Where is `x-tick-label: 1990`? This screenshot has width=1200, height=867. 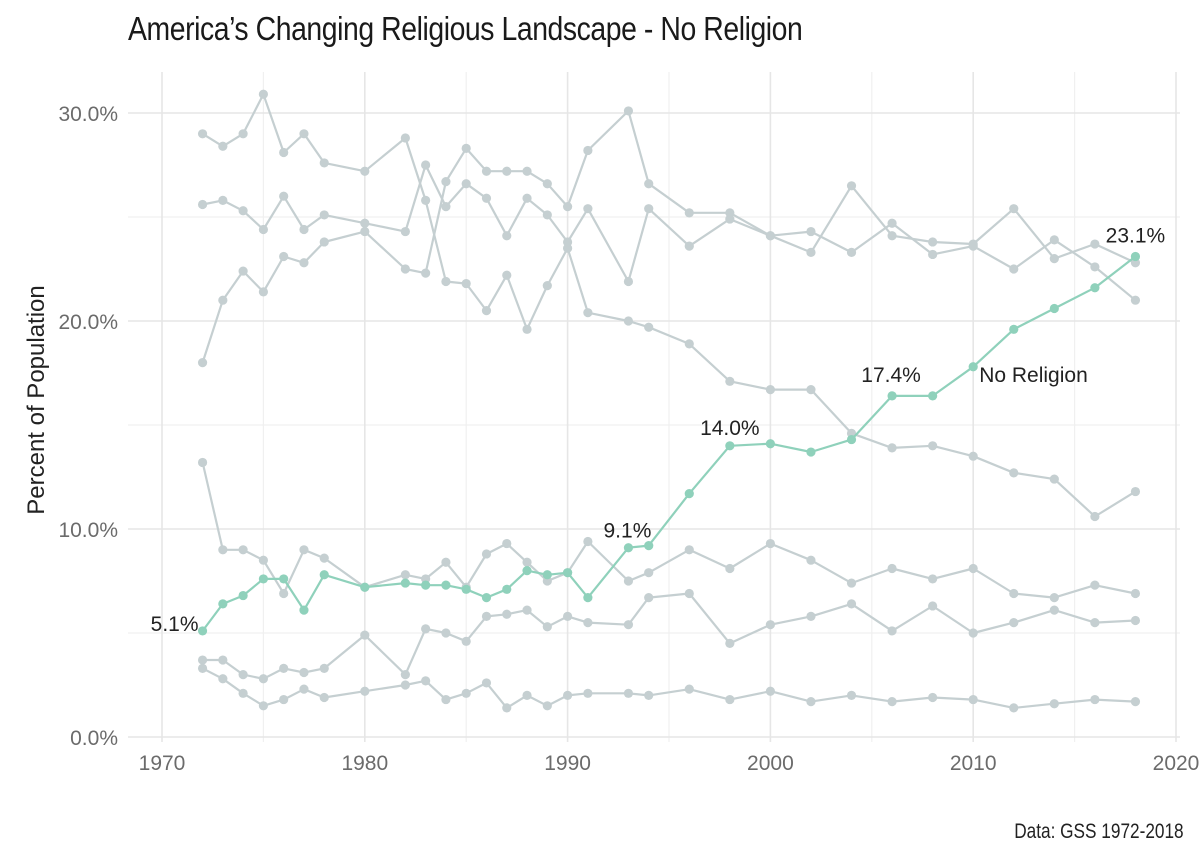 x-tick-label: 1990 is located at coordinates (567, 763).